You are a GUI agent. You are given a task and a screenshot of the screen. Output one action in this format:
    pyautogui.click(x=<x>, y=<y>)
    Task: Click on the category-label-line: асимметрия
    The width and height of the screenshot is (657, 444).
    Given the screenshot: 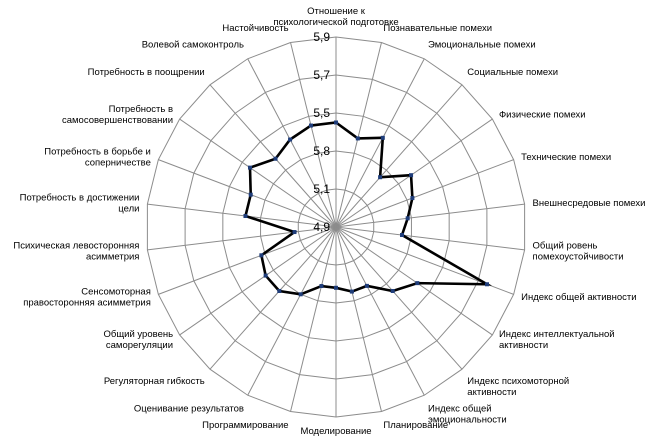 What is the action you would take?
    pyautogui.click(x=112, y=256)
    